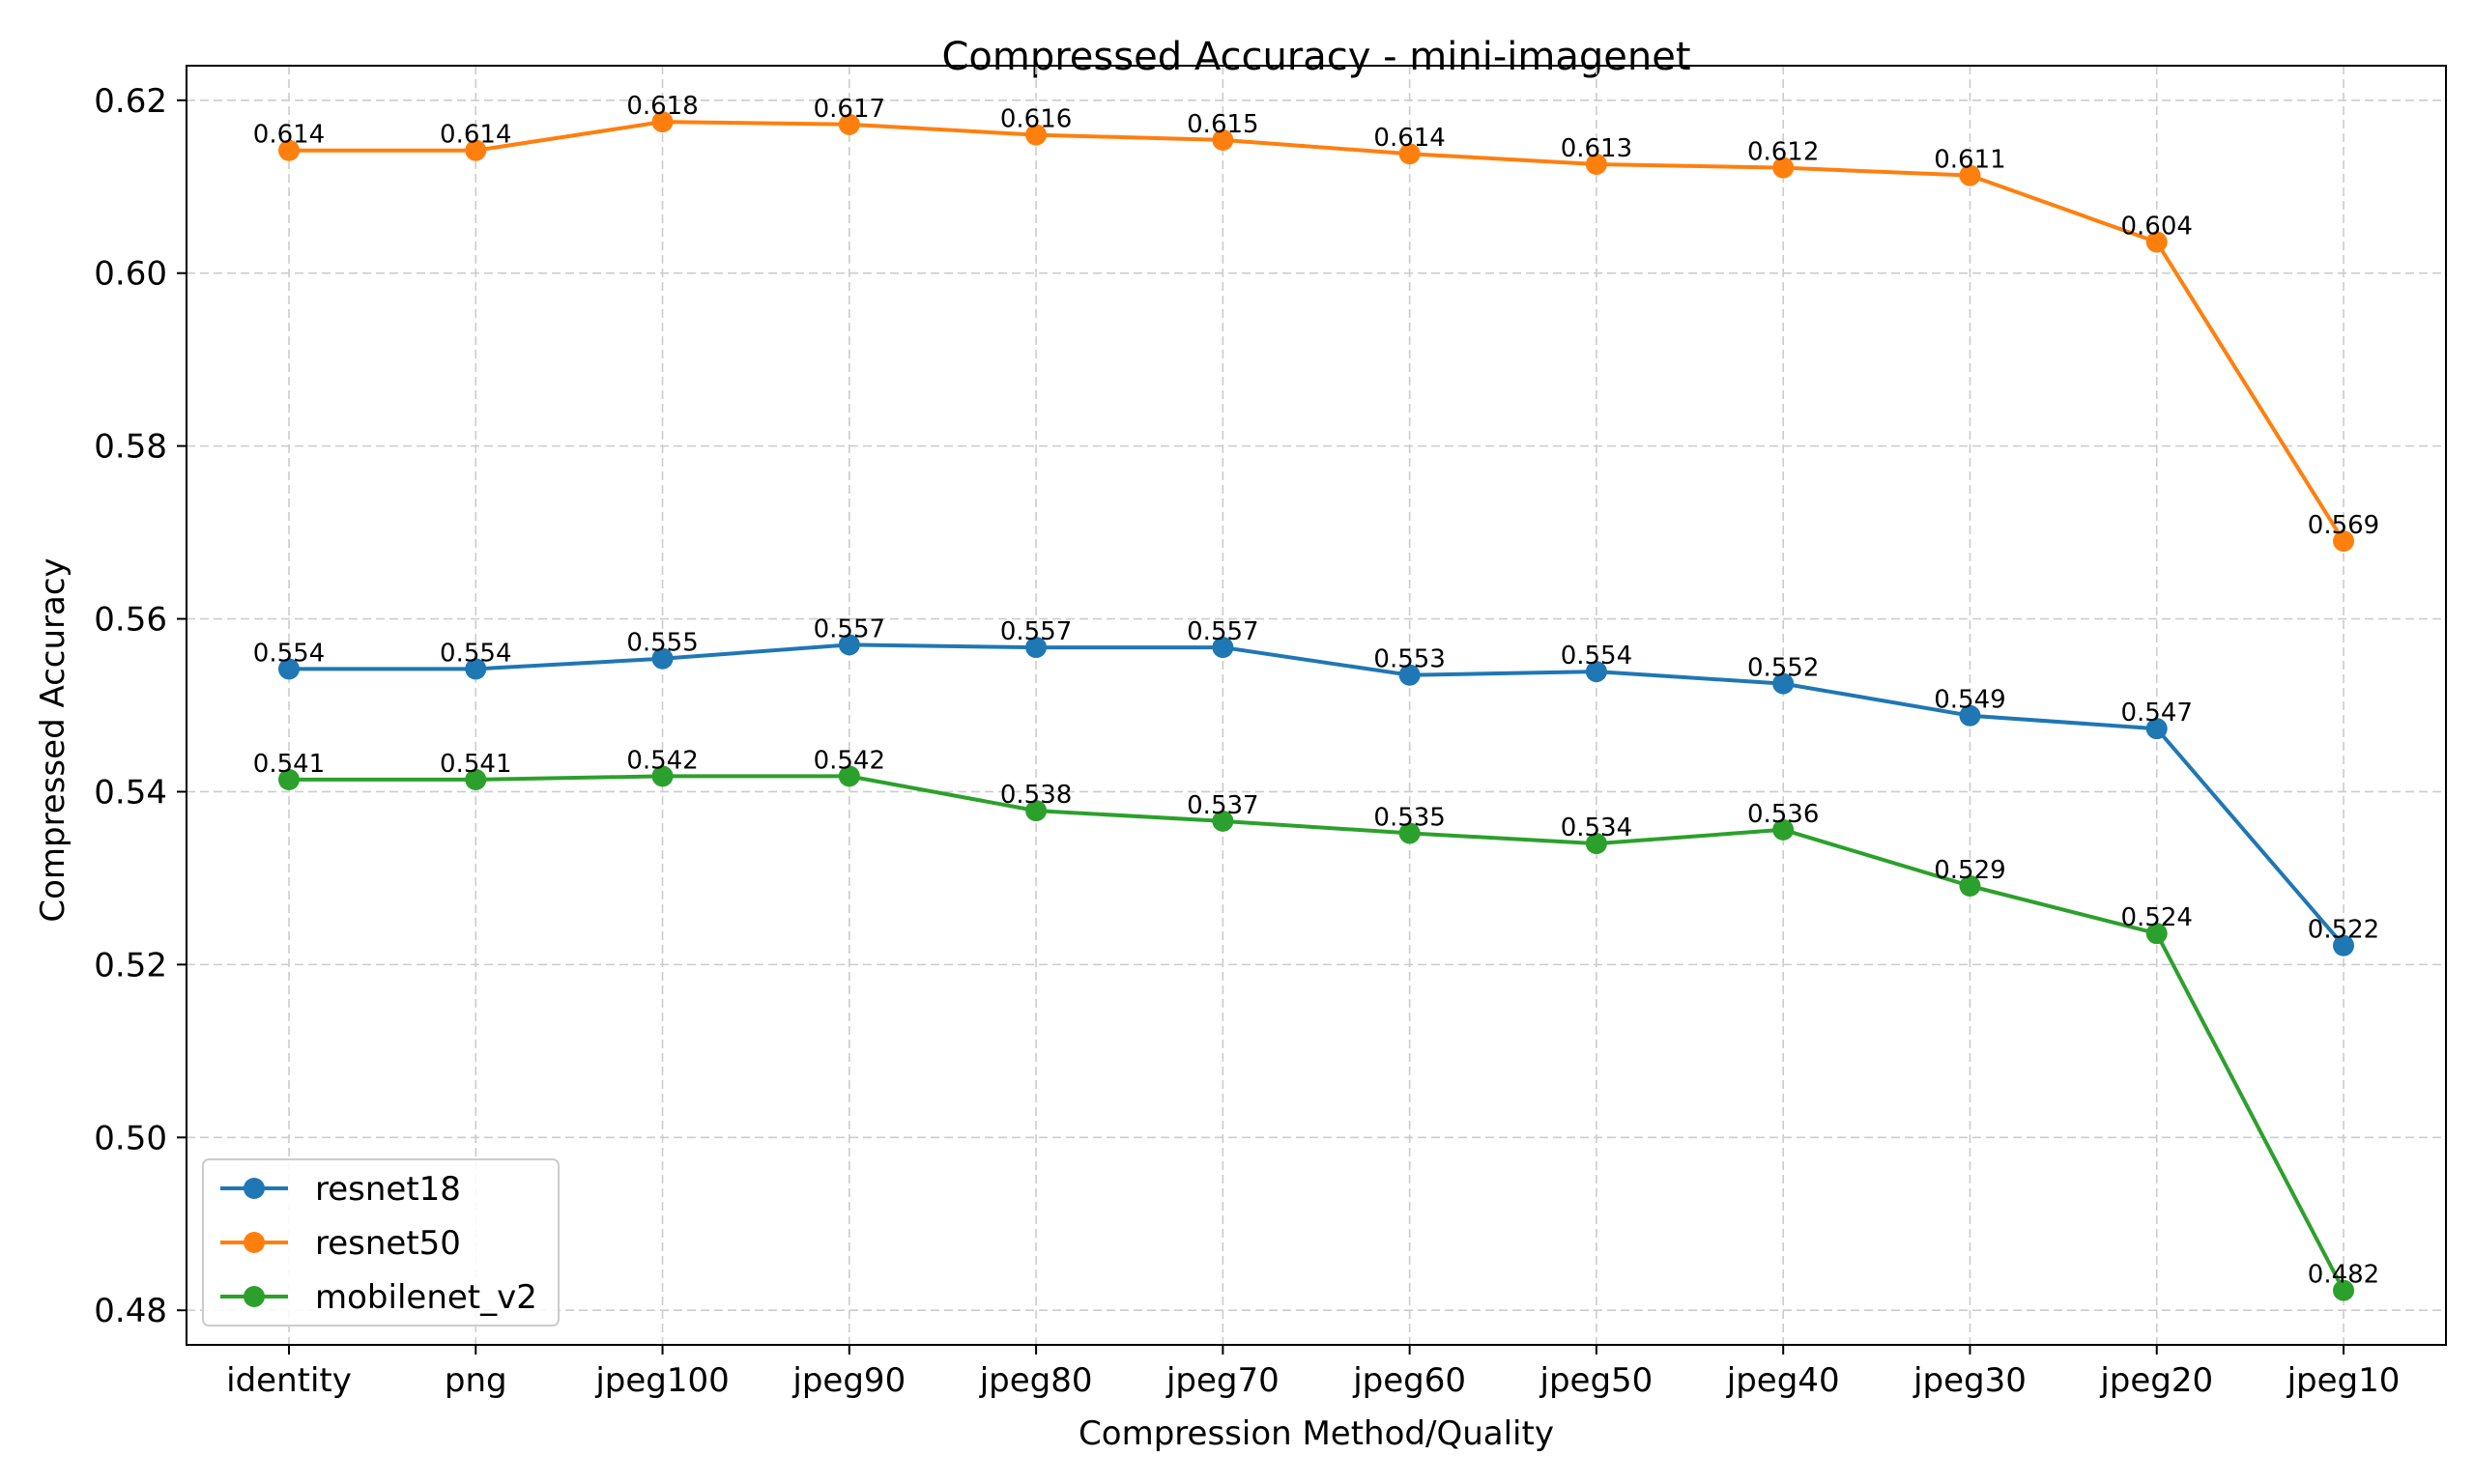  Describe the element at coordinates (1036, 120) in the screenshot. I see `data-label-resnet50: 0.616` at that location.